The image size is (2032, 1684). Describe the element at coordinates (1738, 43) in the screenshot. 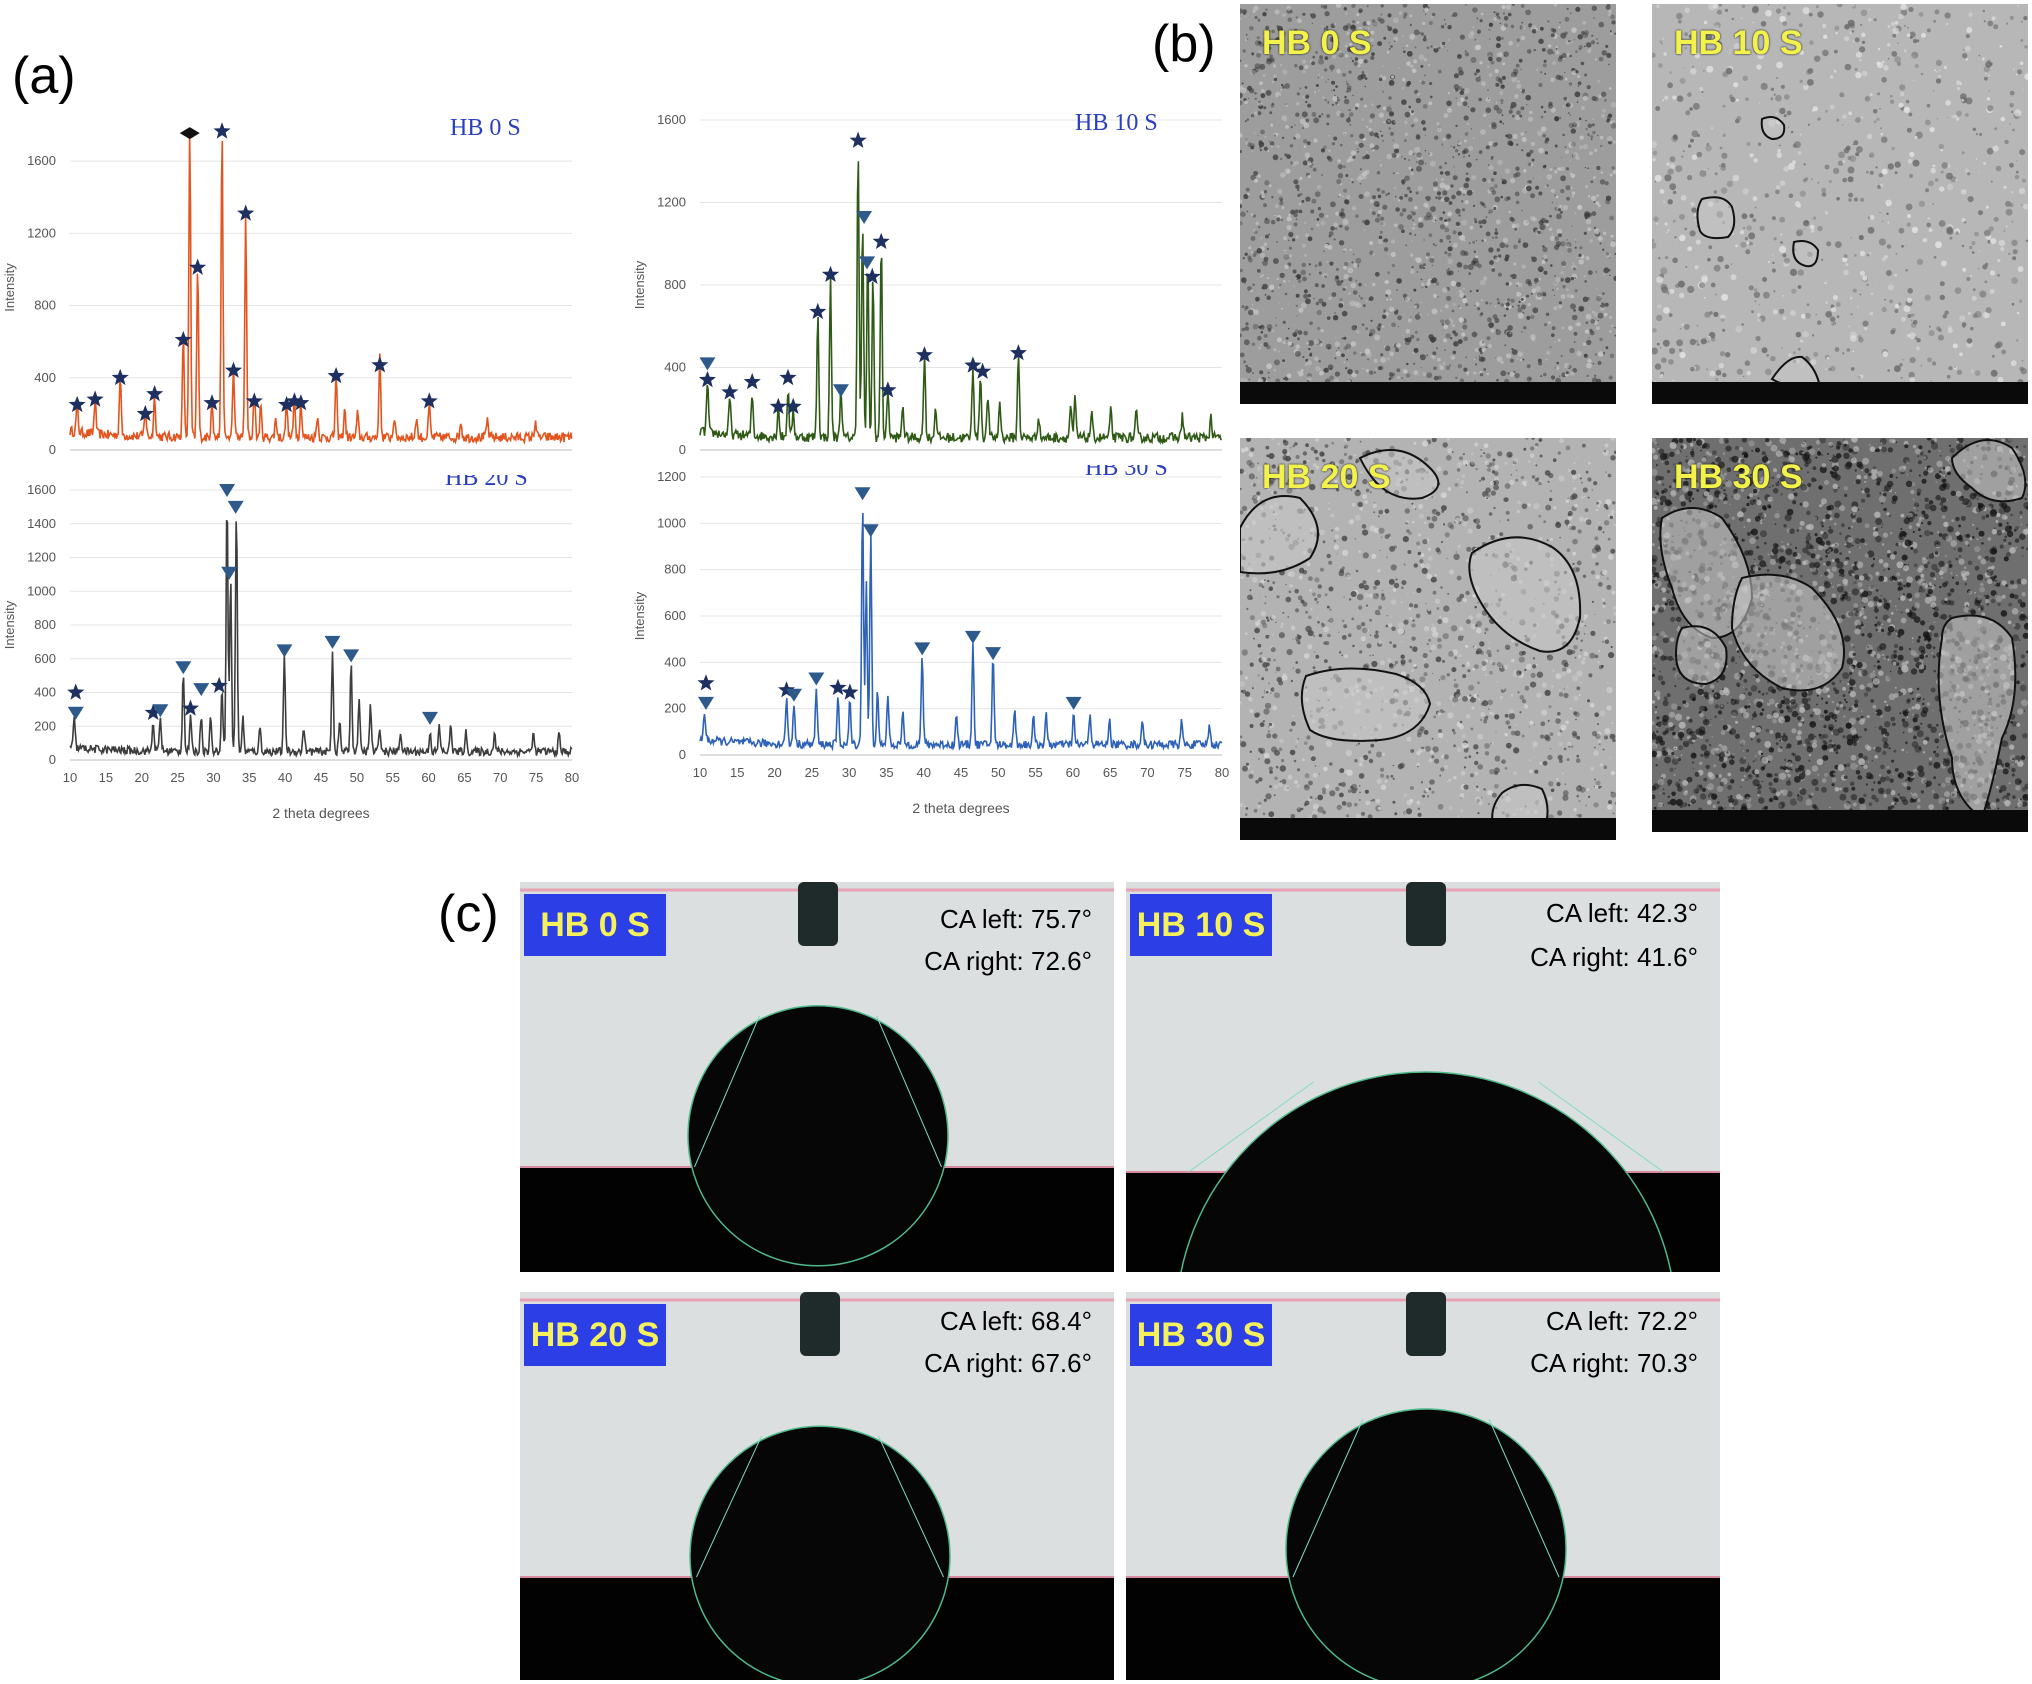

I see `sem-label: HB 10 S` at that location.